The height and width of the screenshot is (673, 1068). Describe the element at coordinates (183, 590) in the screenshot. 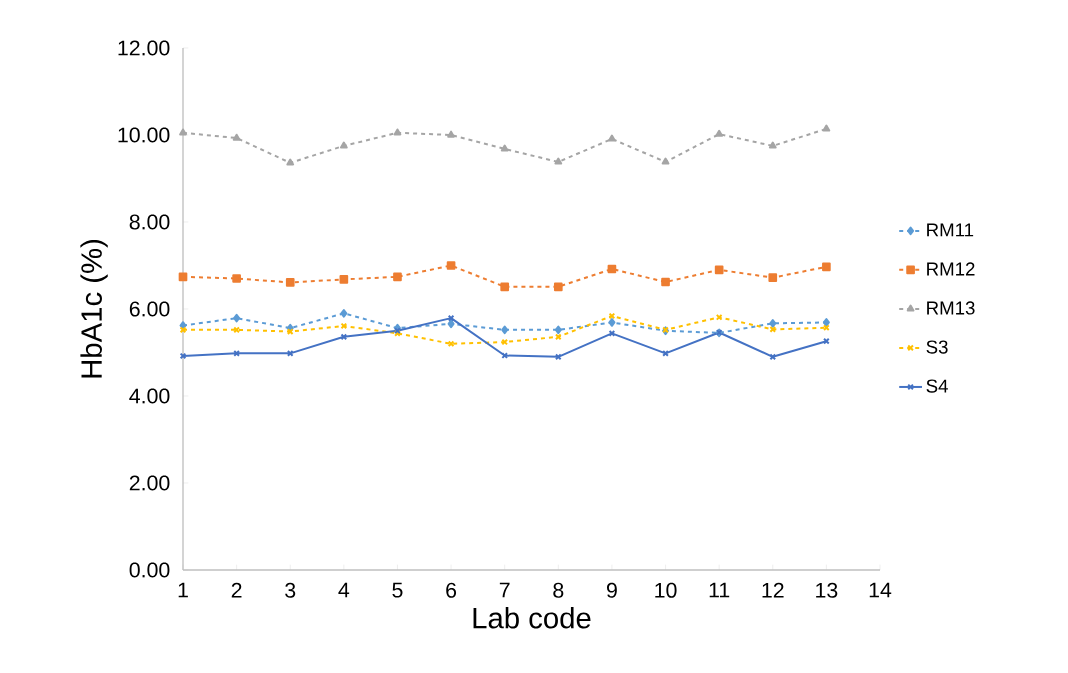

I see `x-tick-label: 1` at that location.